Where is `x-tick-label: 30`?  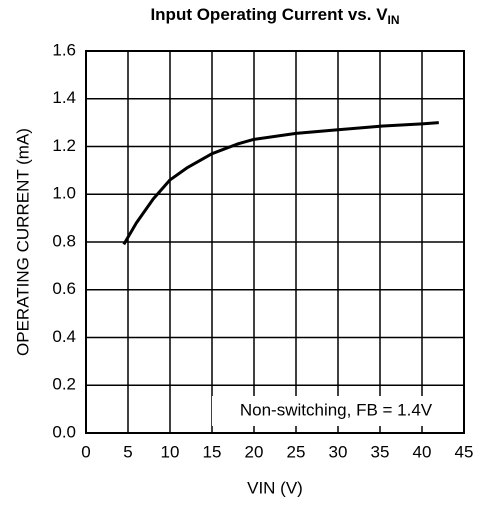 x-tick-label: 30 is located at coordinates (338, 451).